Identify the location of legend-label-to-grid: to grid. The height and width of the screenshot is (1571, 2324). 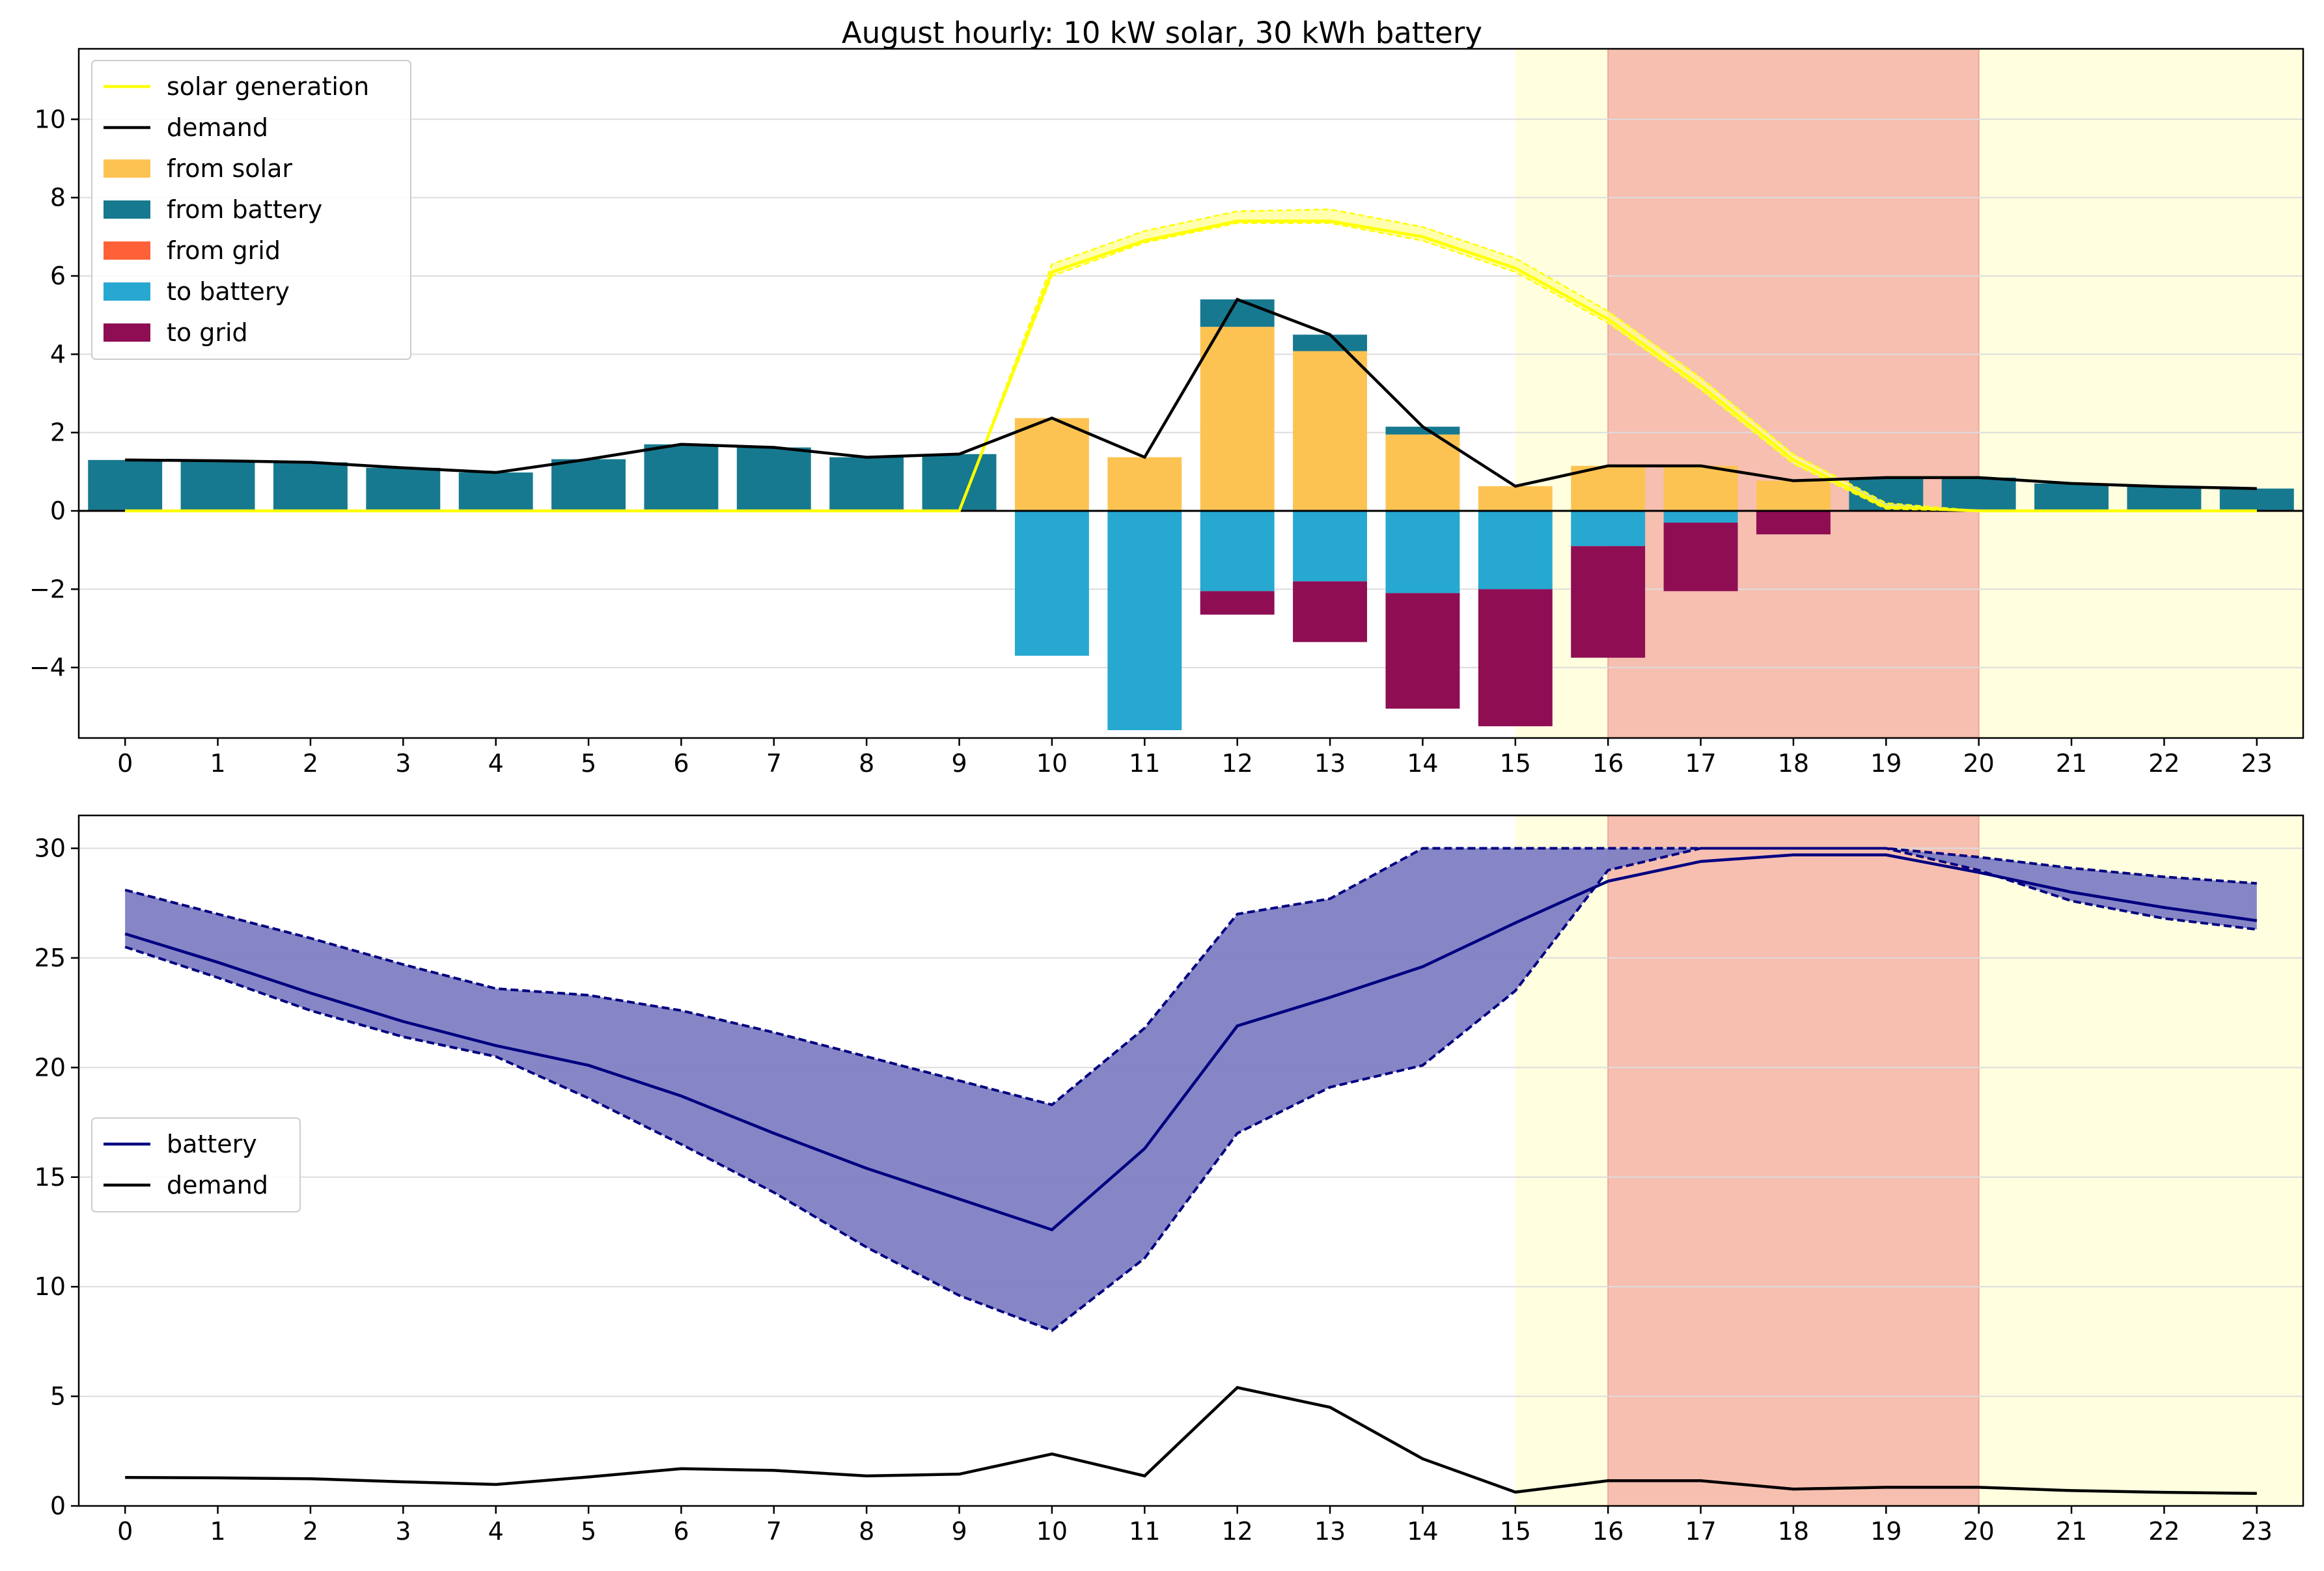
(207, 333).